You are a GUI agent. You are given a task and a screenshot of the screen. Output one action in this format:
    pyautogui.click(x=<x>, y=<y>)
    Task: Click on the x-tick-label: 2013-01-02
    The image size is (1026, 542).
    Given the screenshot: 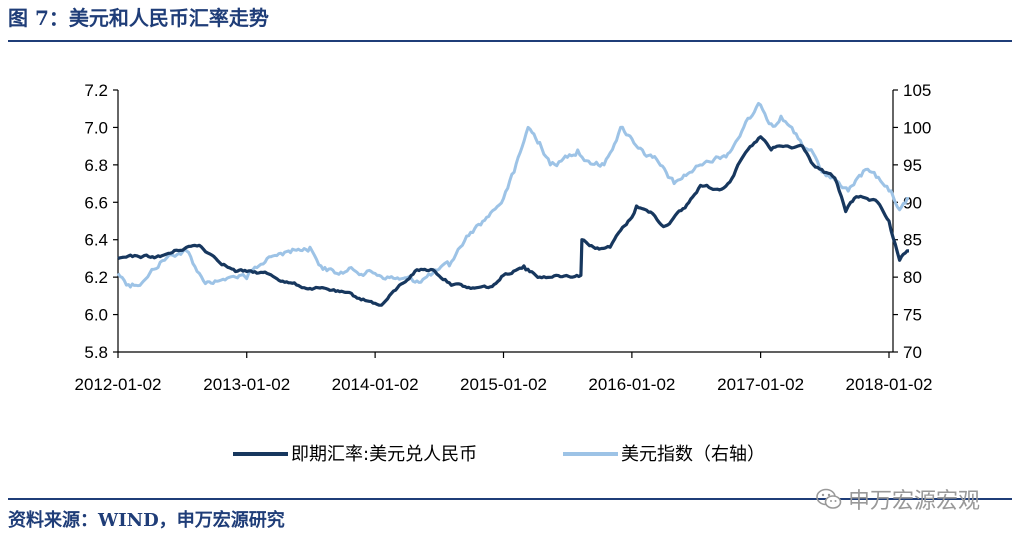 What is the action you would take?
    pyautogui.click(x=246, y=384)
    